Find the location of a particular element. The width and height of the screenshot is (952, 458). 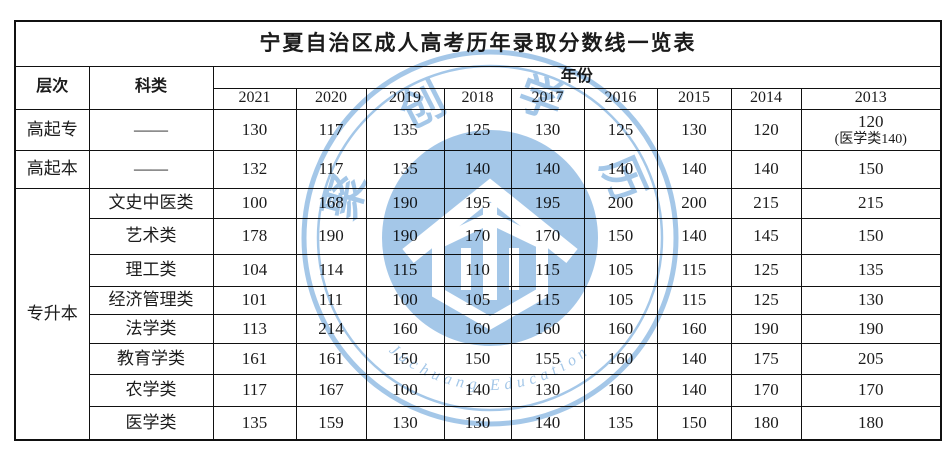

level-cell: 高起专 is located at coordinates (52, 129).